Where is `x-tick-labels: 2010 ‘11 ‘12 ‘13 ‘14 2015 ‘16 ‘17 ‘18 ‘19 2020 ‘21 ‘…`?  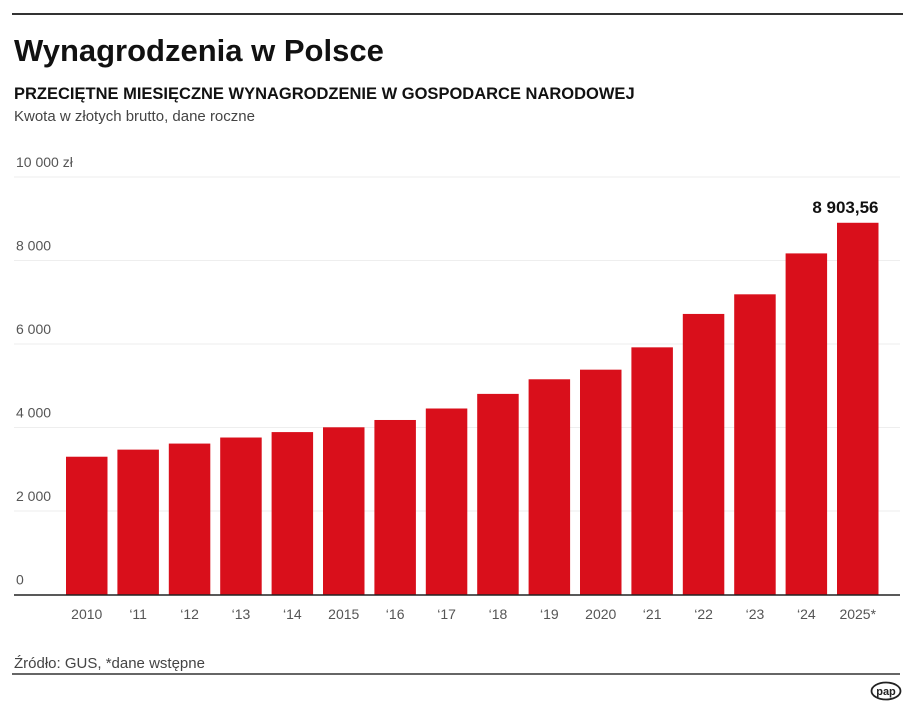
x-tick-labels: 2010 ‘11 ‘12 ‘13 ‘14 2015 ‘16 ‘17 ‘18 ‘19 2020 ‘21 ‘… is located at coordinates (473, 614).